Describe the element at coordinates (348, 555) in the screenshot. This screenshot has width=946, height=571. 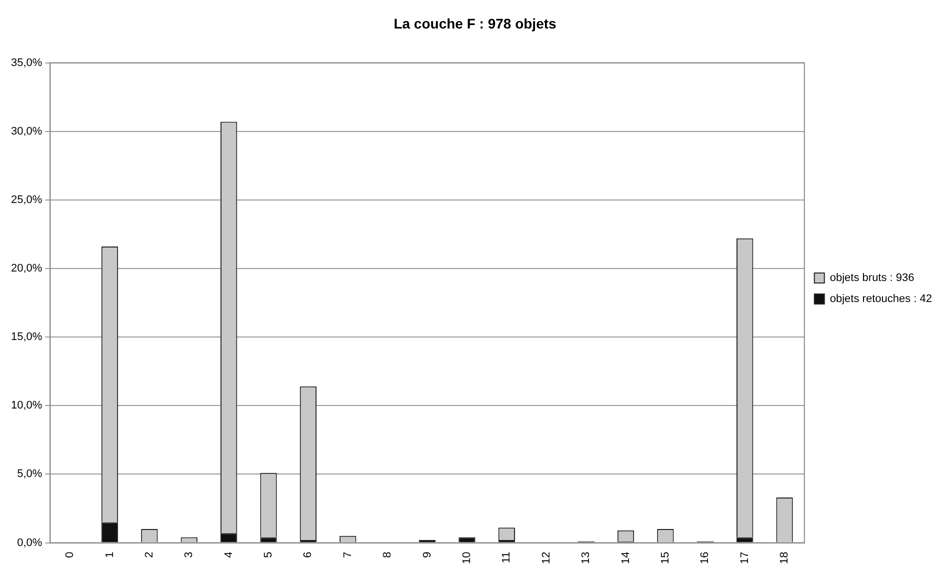
I see `x-tick-label: 7` at that location.